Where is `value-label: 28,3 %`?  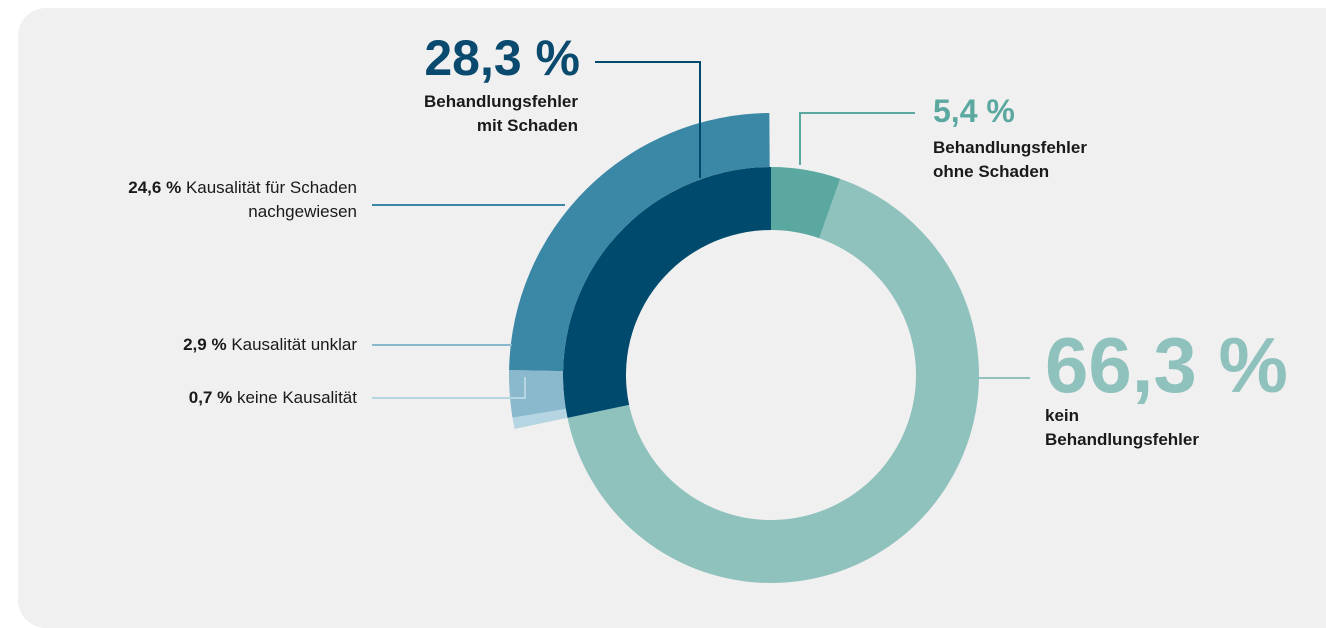 value-label: 28,3 % is located at coordinates (502, 58).